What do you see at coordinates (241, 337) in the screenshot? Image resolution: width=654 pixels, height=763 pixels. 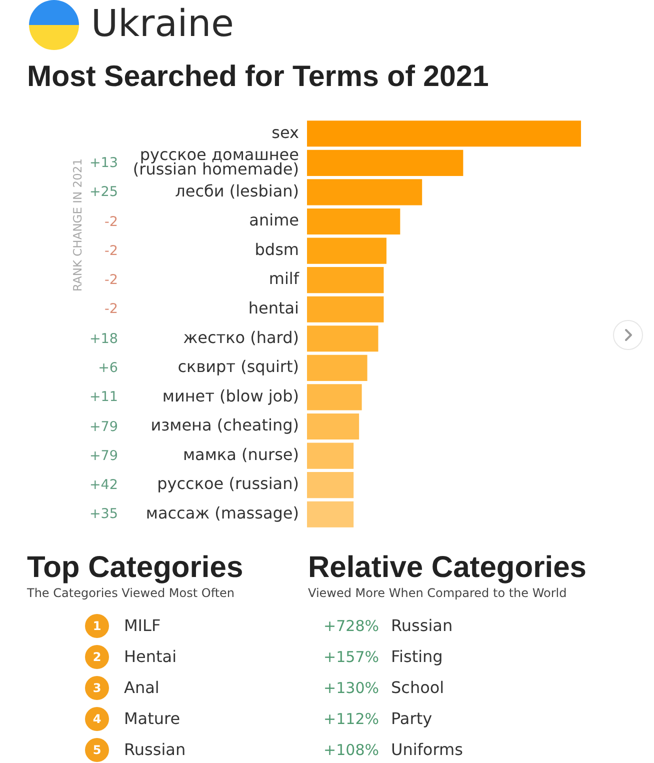 I see `y-tick-label: жестко (hard)` at bounding box center [241, 337].